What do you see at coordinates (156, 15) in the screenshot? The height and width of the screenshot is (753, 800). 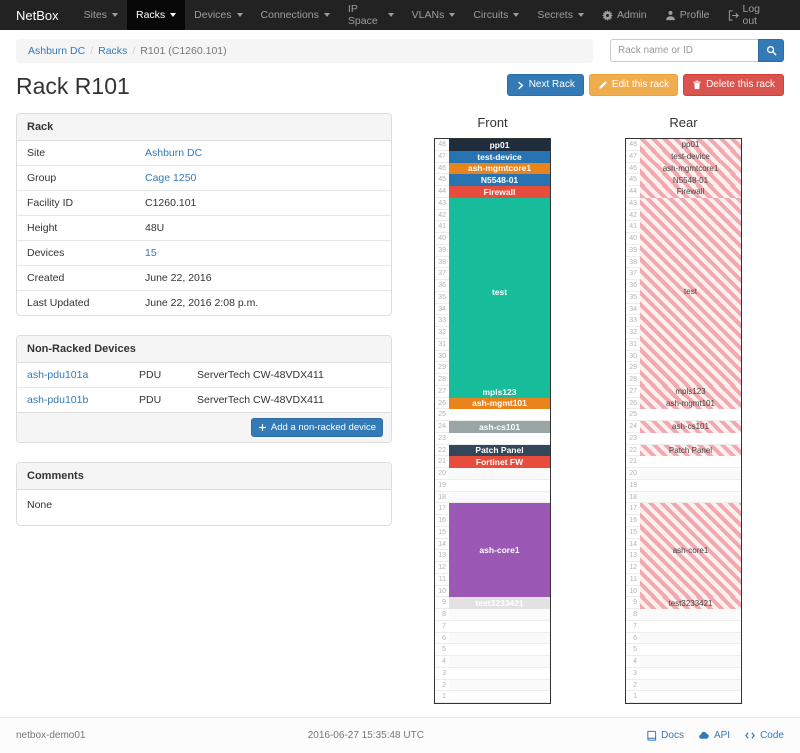 I see `nav-item-racks: Racks` at bounding box center [156, 15].